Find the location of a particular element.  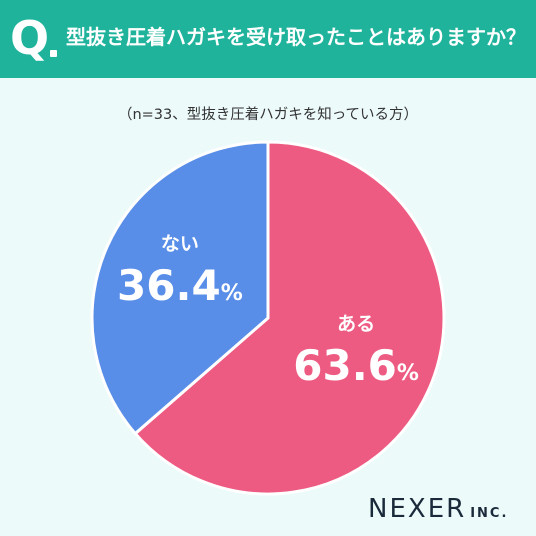

brand-suffix: INC. is located at coordinates (489, 513).